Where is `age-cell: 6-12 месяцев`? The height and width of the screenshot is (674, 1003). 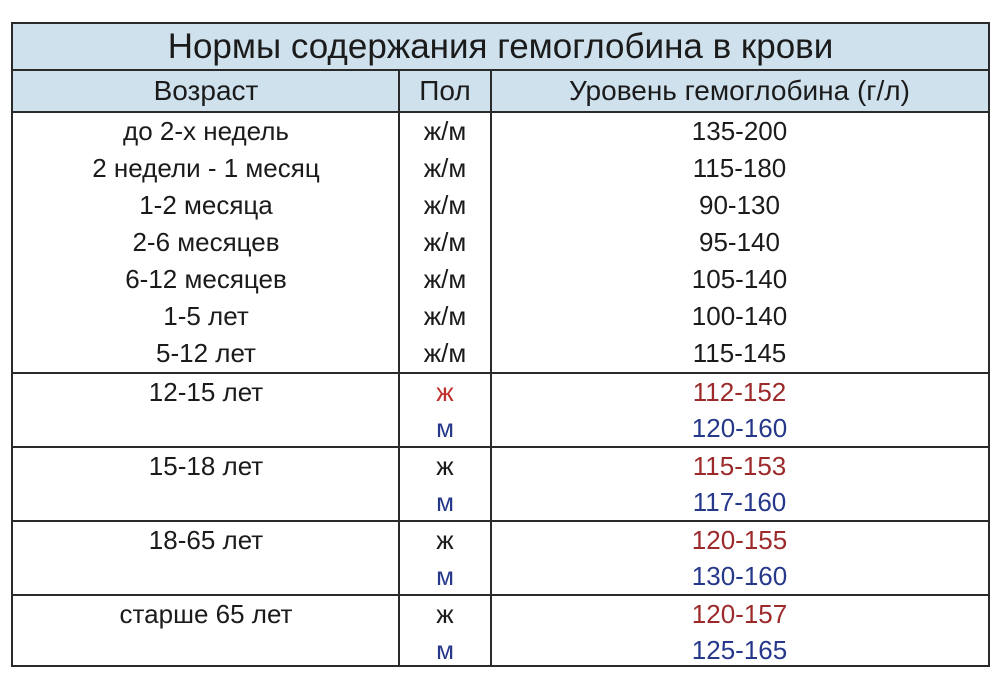
age-cell: 6-12 месяцев is located at coordinates (206, 279).